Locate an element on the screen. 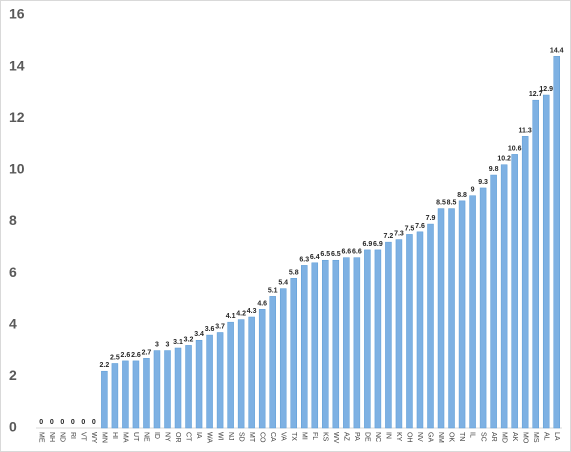 This screenshot has height=452, width=571. x-tick-label: AL is located at coordinates (545, 436).